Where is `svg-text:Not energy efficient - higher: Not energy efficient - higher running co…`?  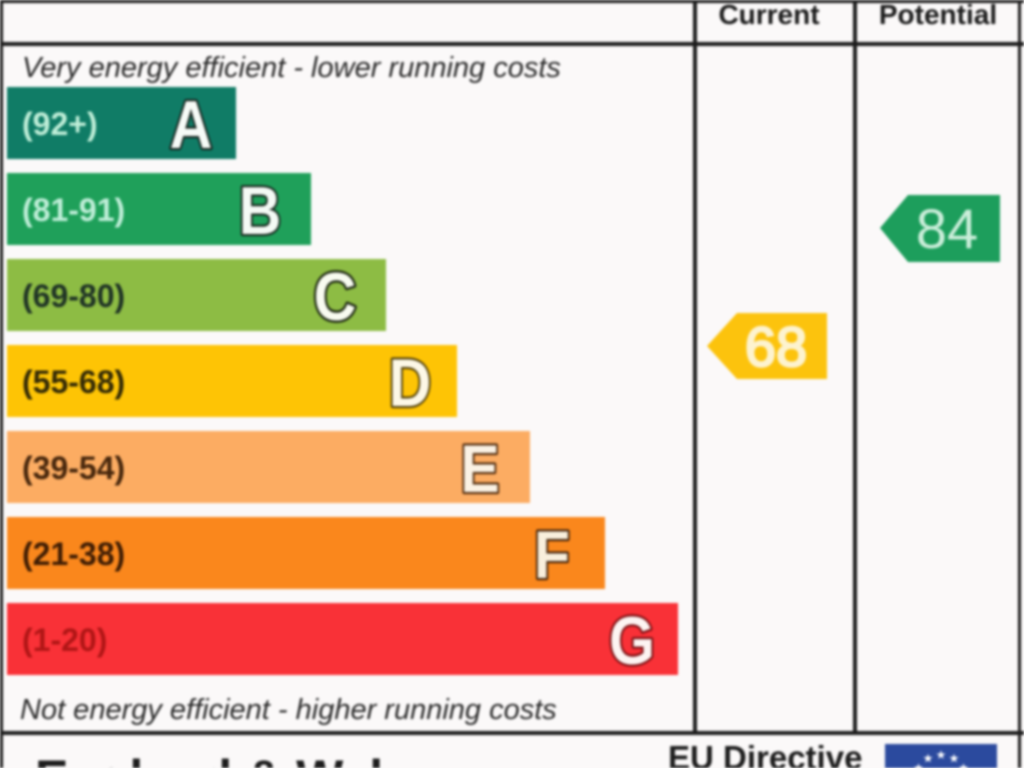 svg-text:Not energy efficient - higher: Not energy efficient - higher running co… is located at coordinates (288, 710).